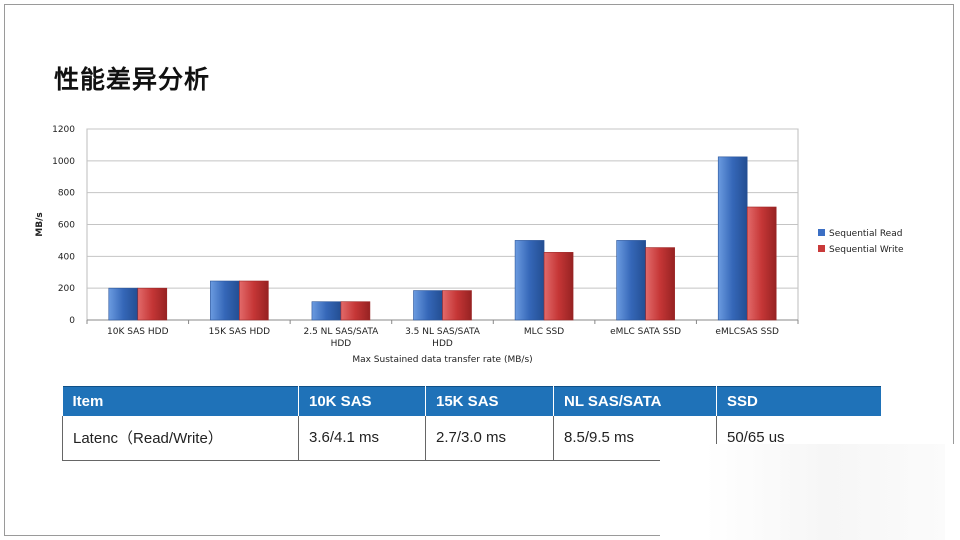 The image size is (960, 540). Describe the element at coordinates (865, 234) in the screenshot. I see `legend-label: Sequential Read` at that location.